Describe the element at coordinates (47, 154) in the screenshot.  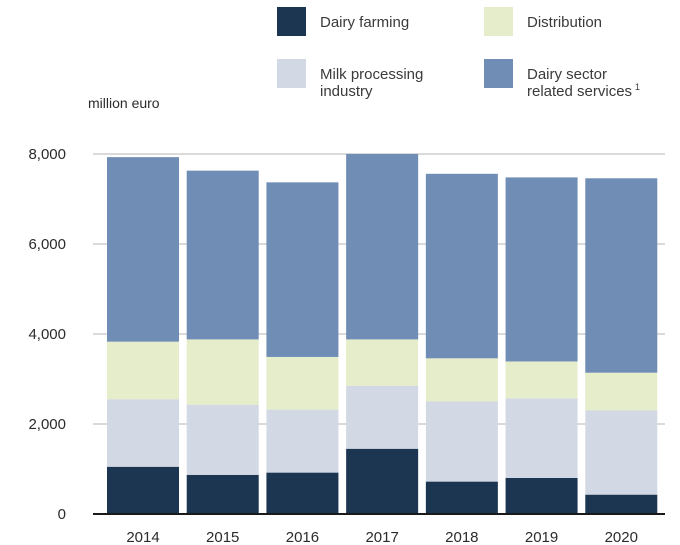
I see `y-tick-label: 8,000` at that location.